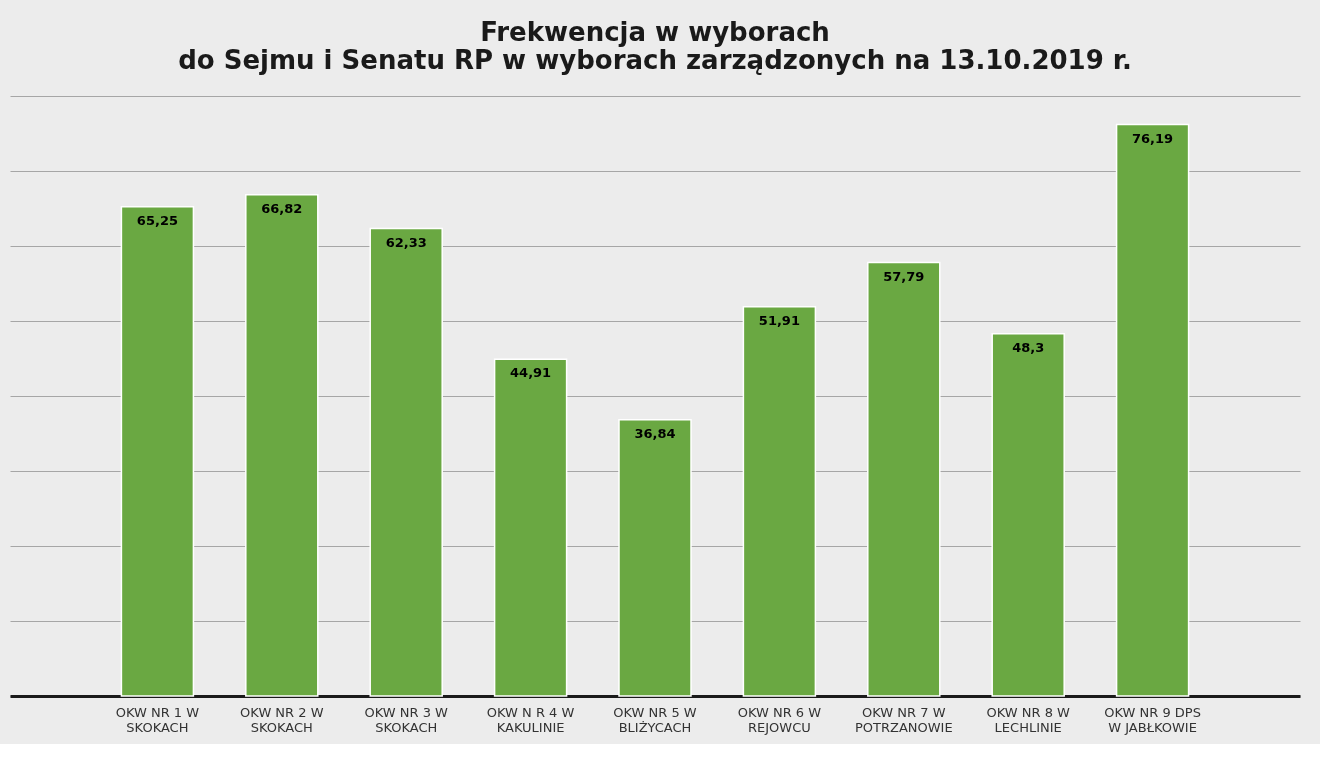  I want to click on x-tick-label: OKW NR 5 W BLIŻYCACH, so click(655, 719).